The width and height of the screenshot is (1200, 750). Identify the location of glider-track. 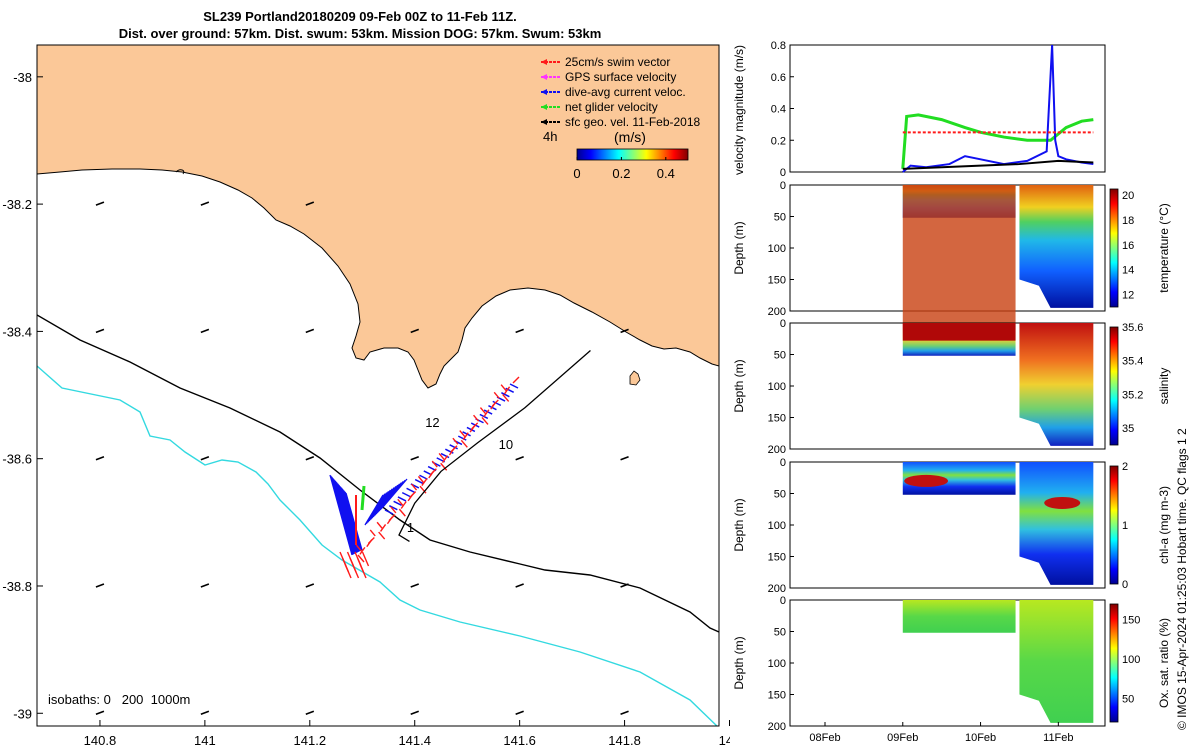
(460, 464).